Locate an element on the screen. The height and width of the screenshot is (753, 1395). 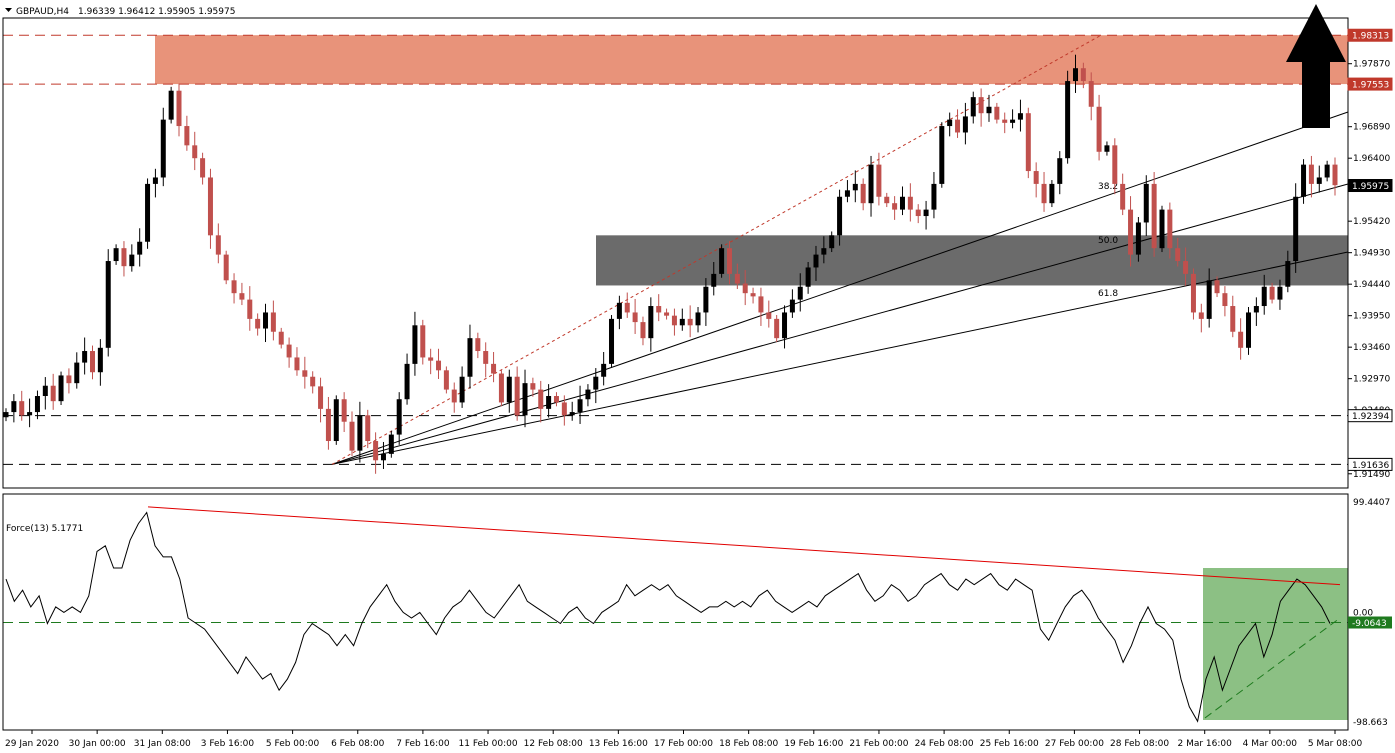
price-tag-plain is located at coordinates (1370, 416).